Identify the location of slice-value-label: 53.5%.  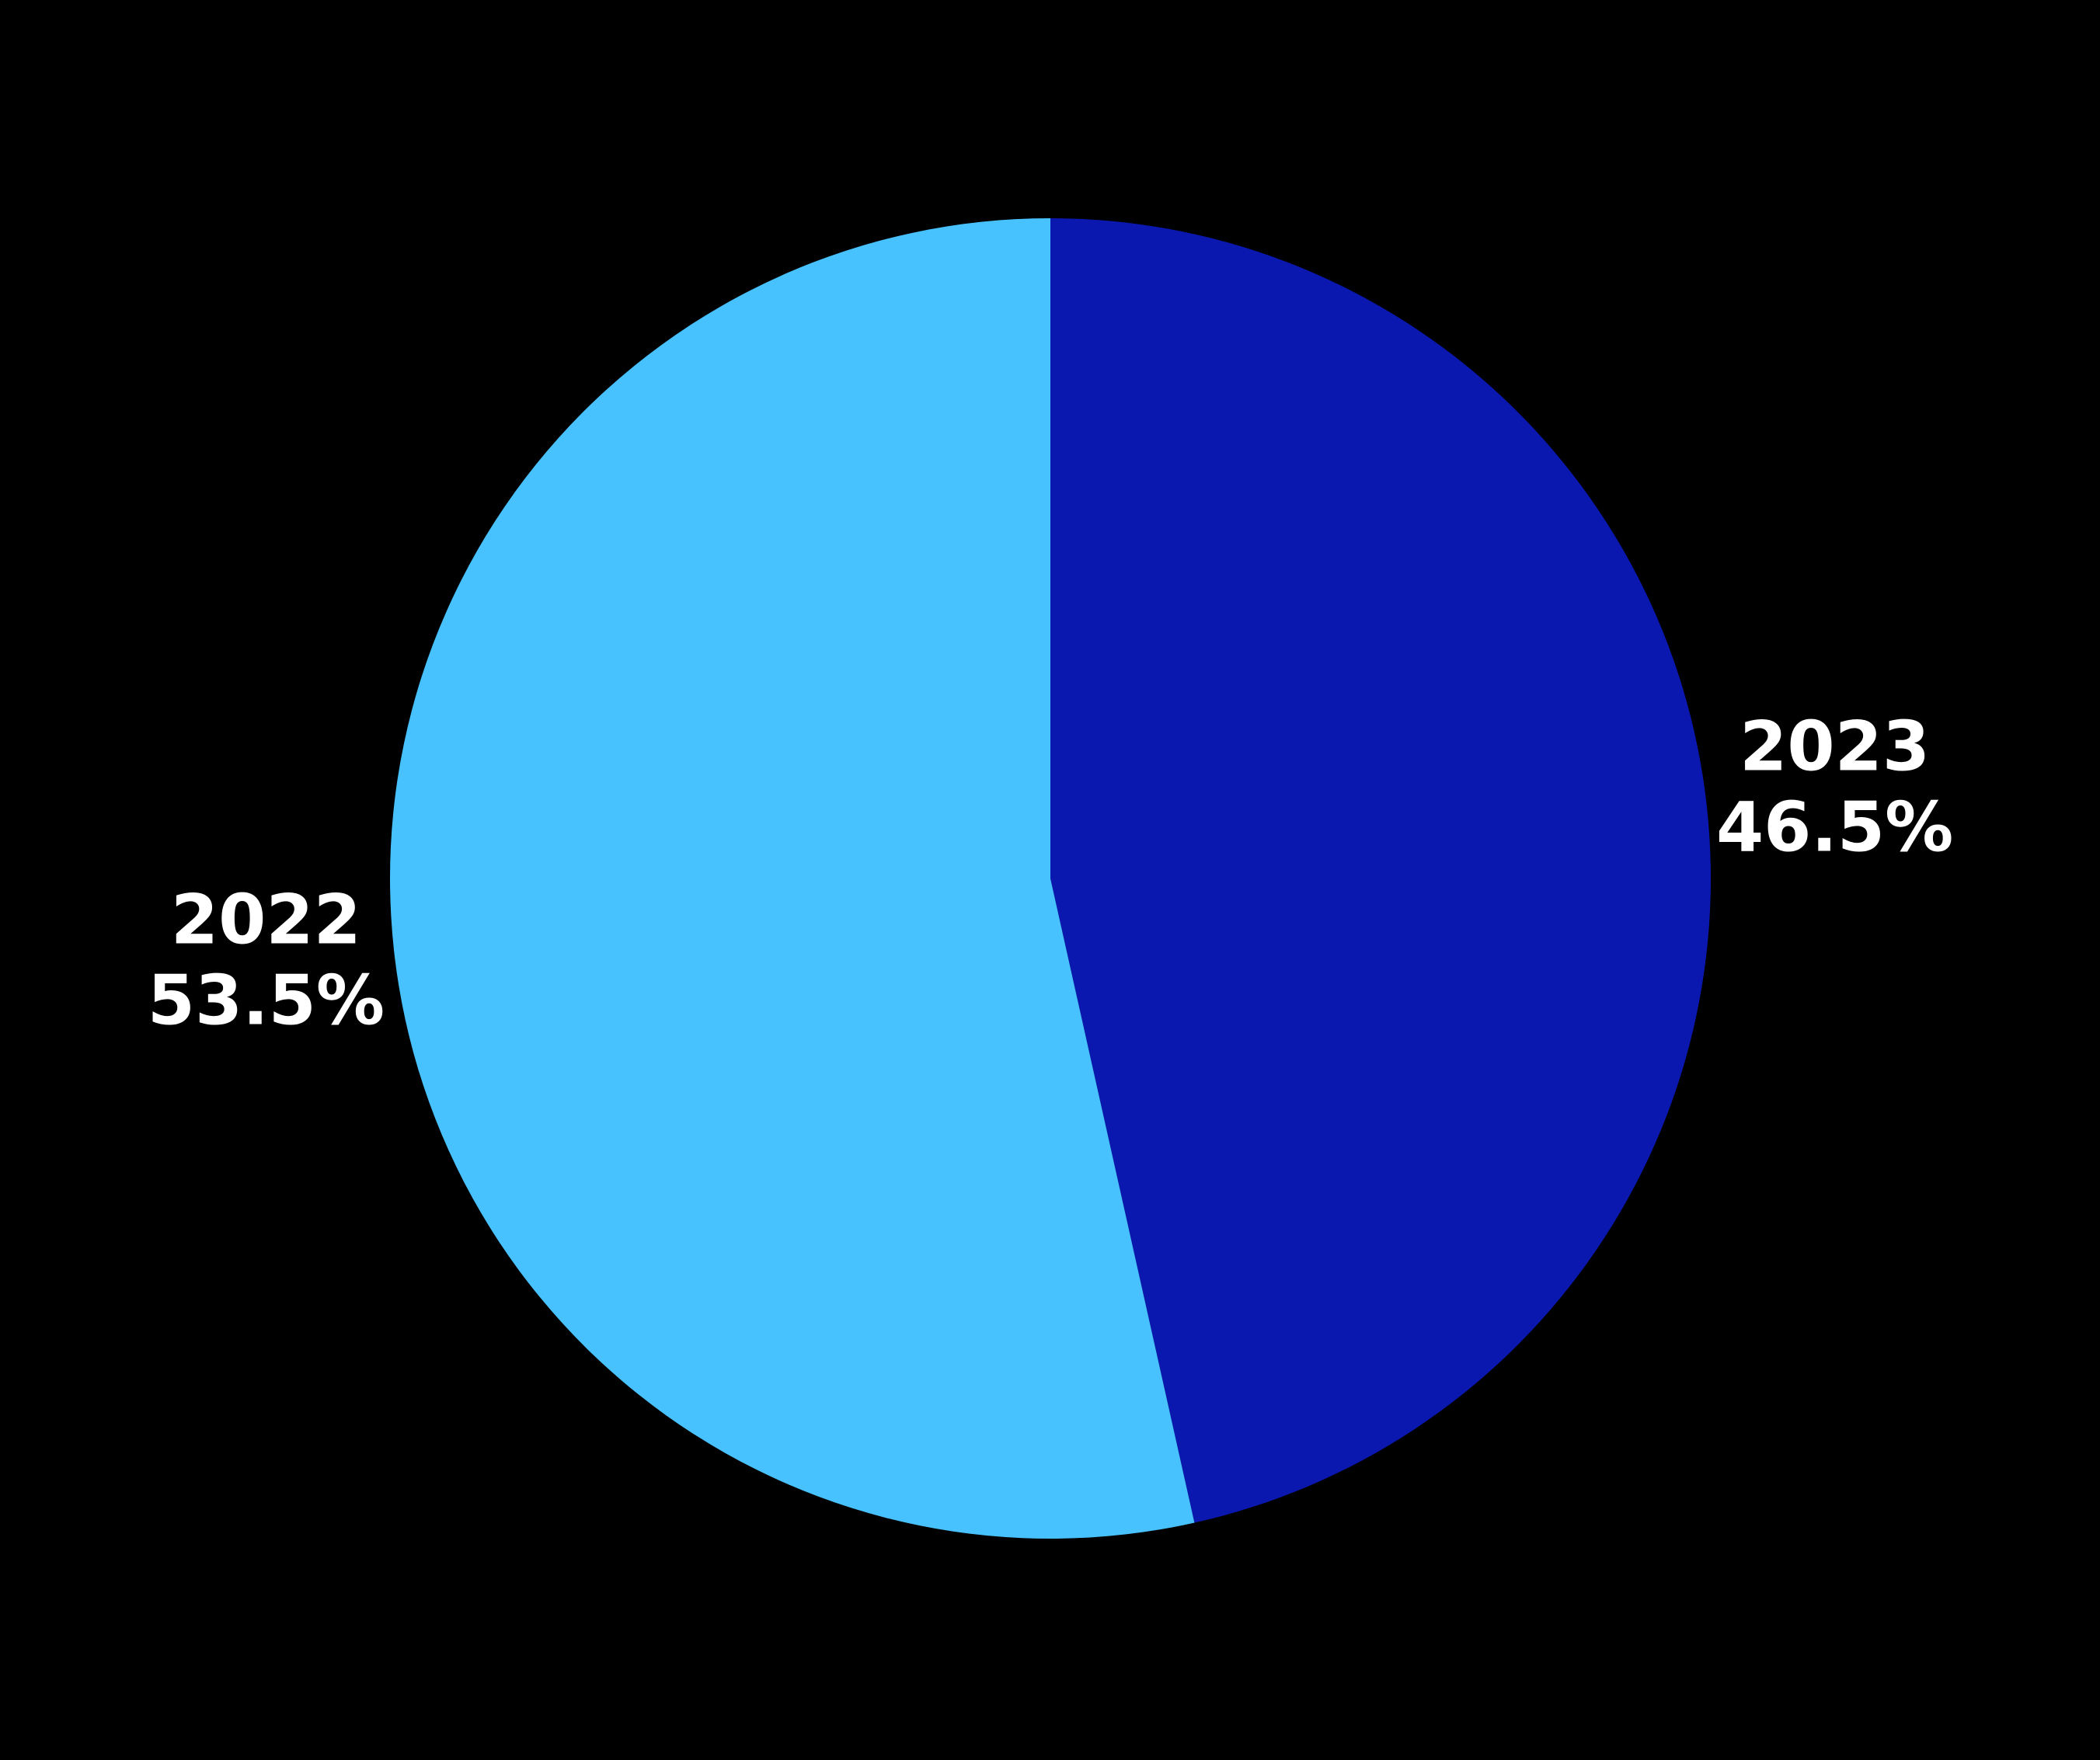
(266, 1000).